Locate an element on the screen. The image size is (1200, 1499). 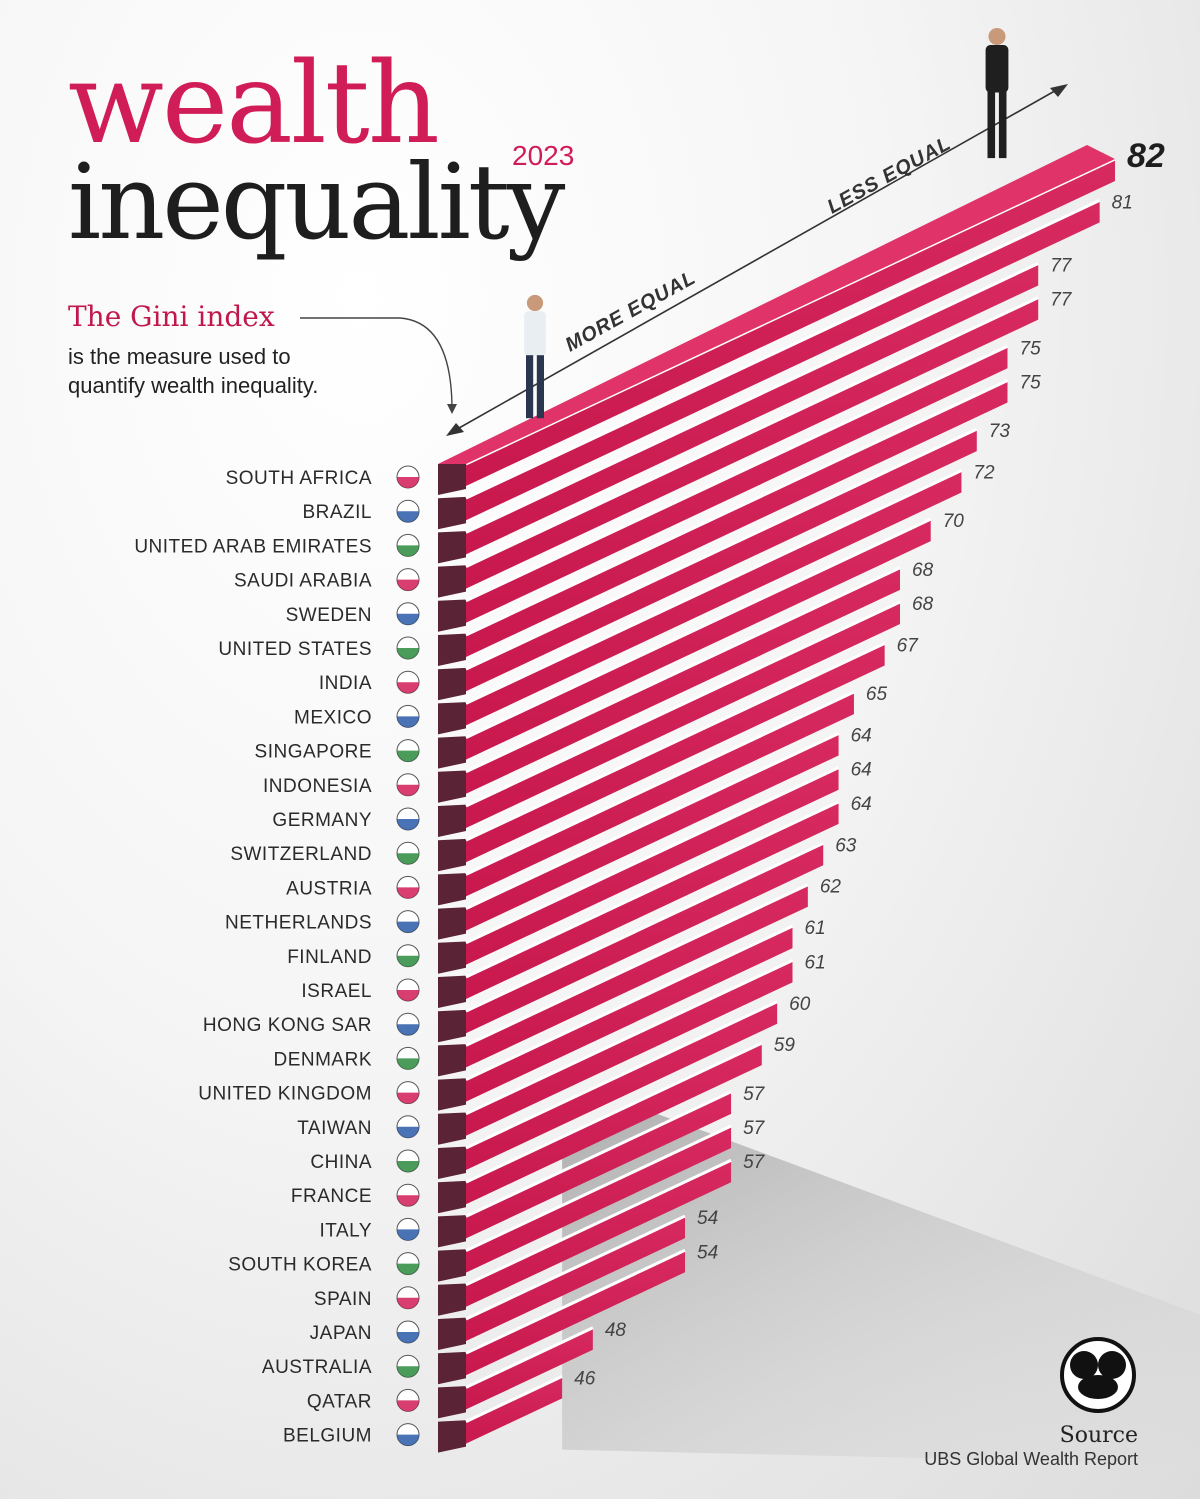
israel-flag-fill is located at coordinates (408, 995).